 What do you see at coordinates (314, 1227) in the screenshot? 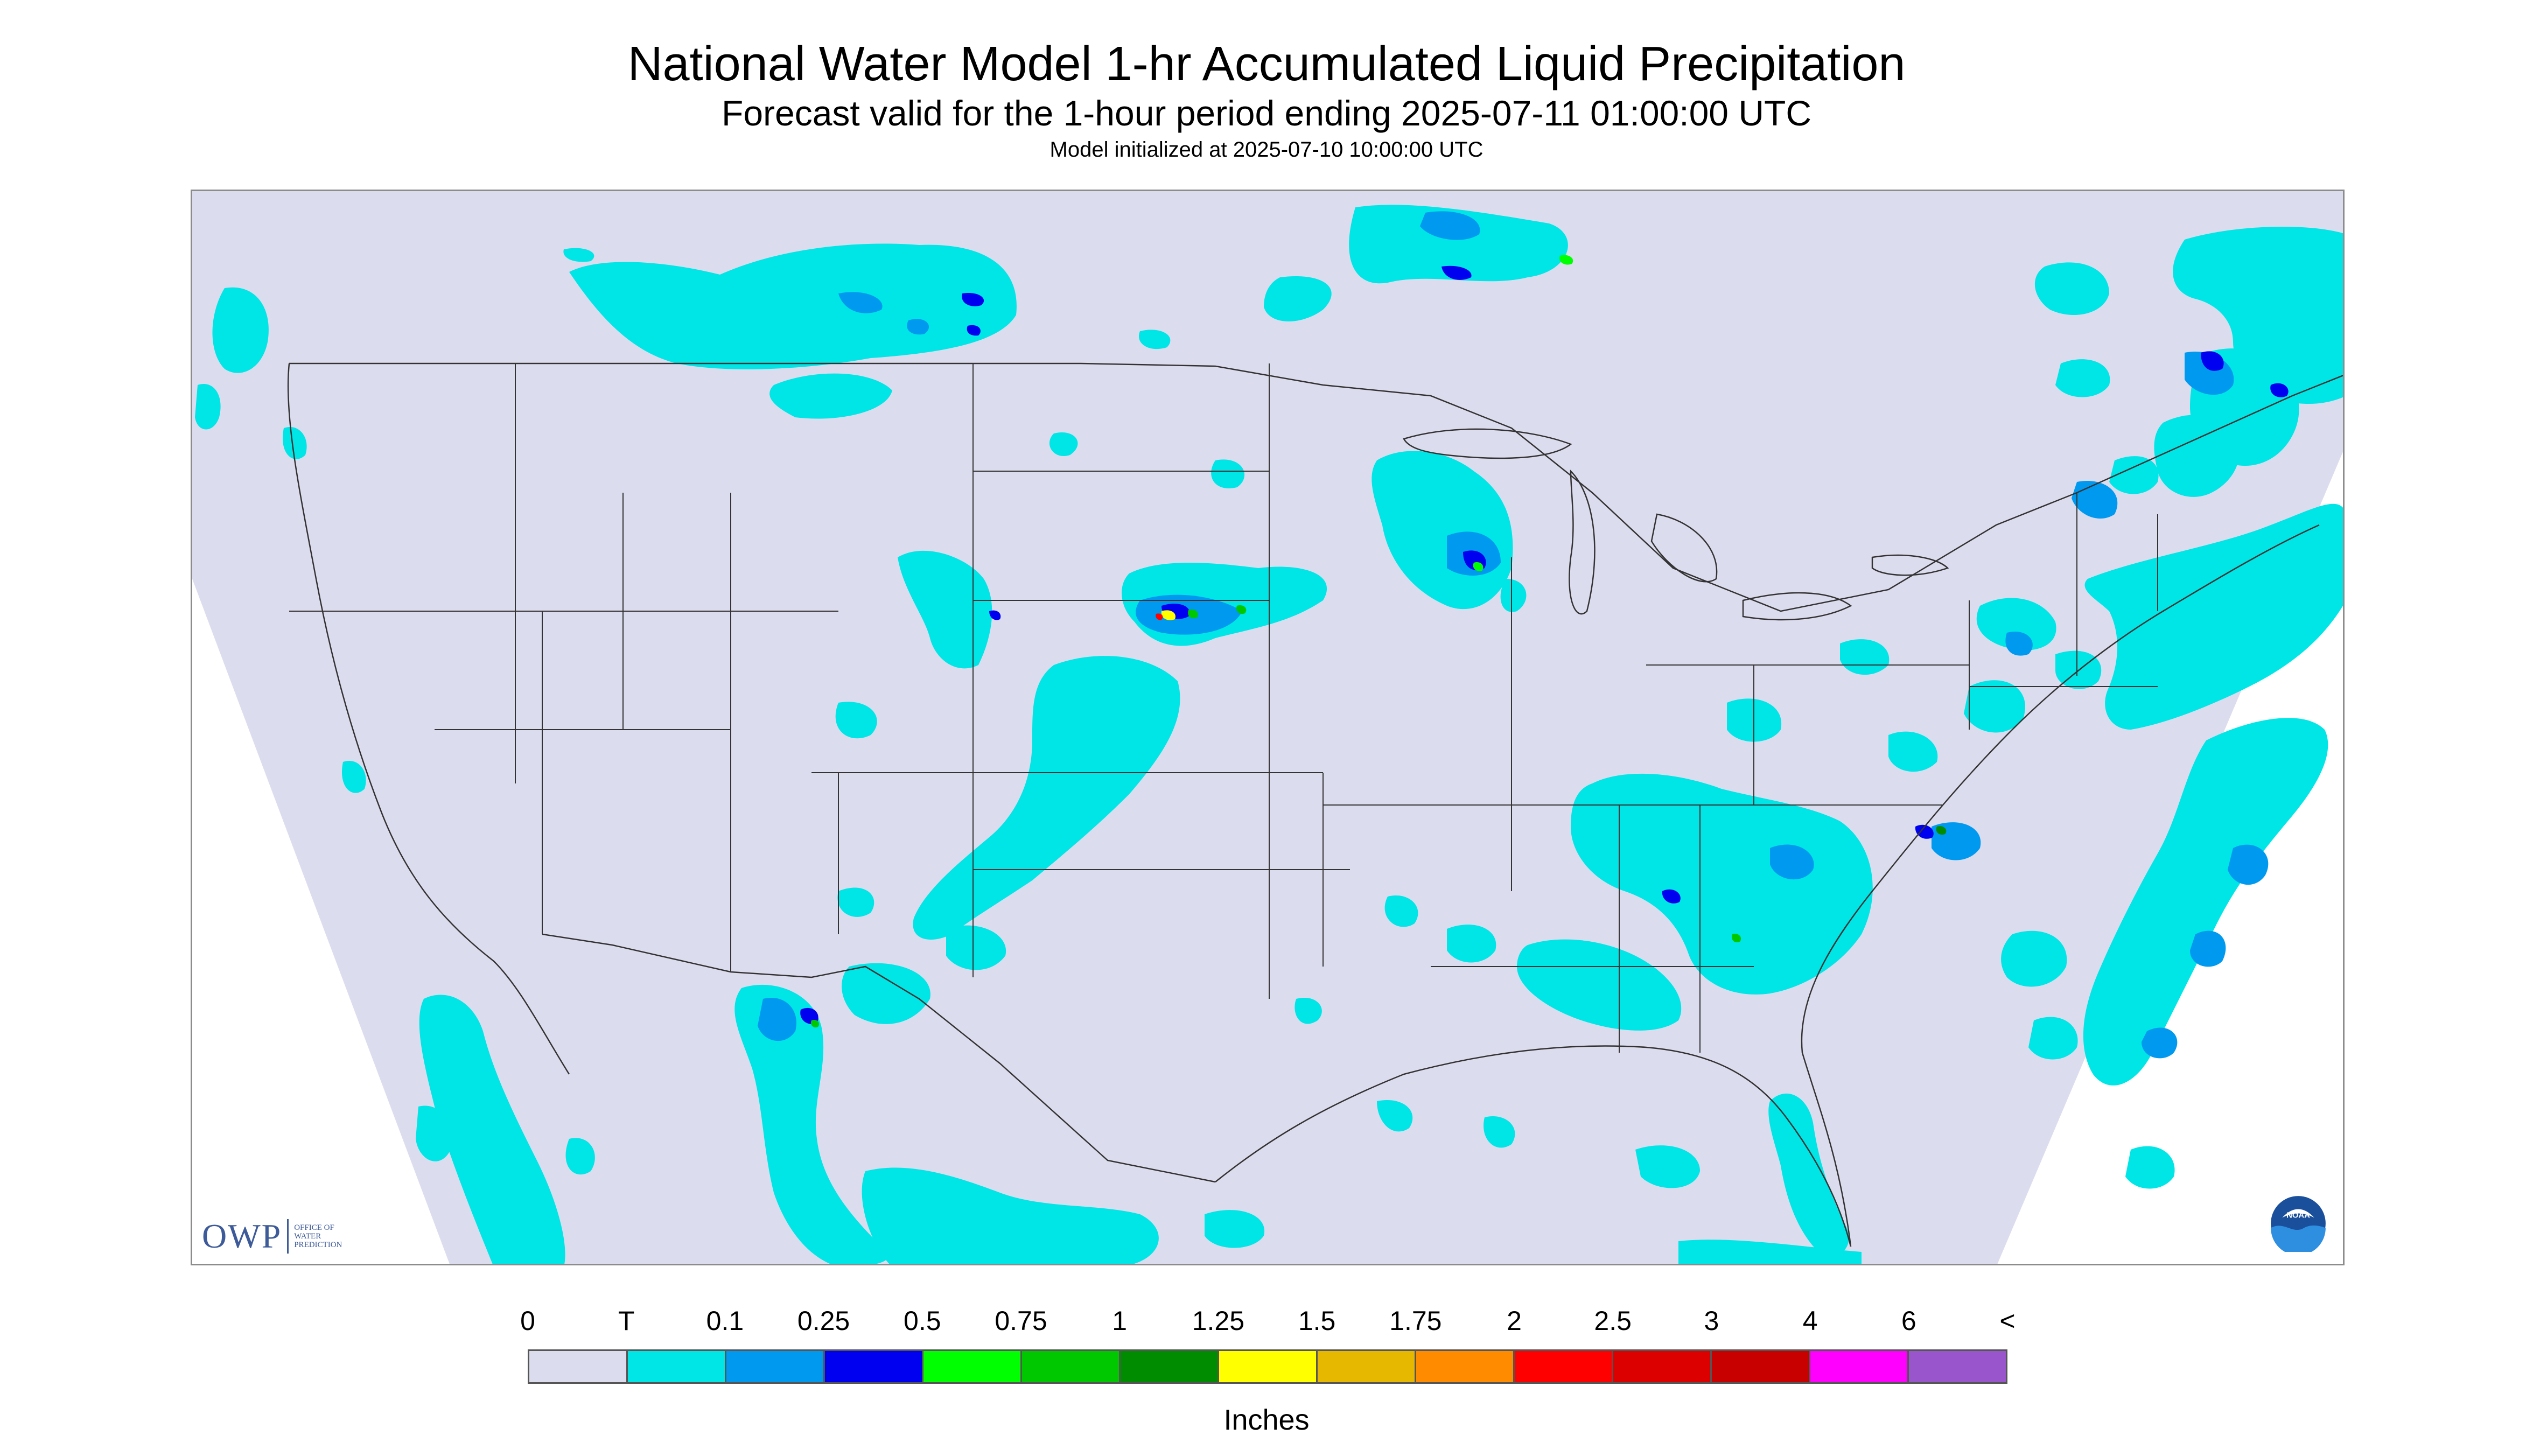
I see `owp-subtext-line: OFFICE OF` at bounding box center [314, 1227].